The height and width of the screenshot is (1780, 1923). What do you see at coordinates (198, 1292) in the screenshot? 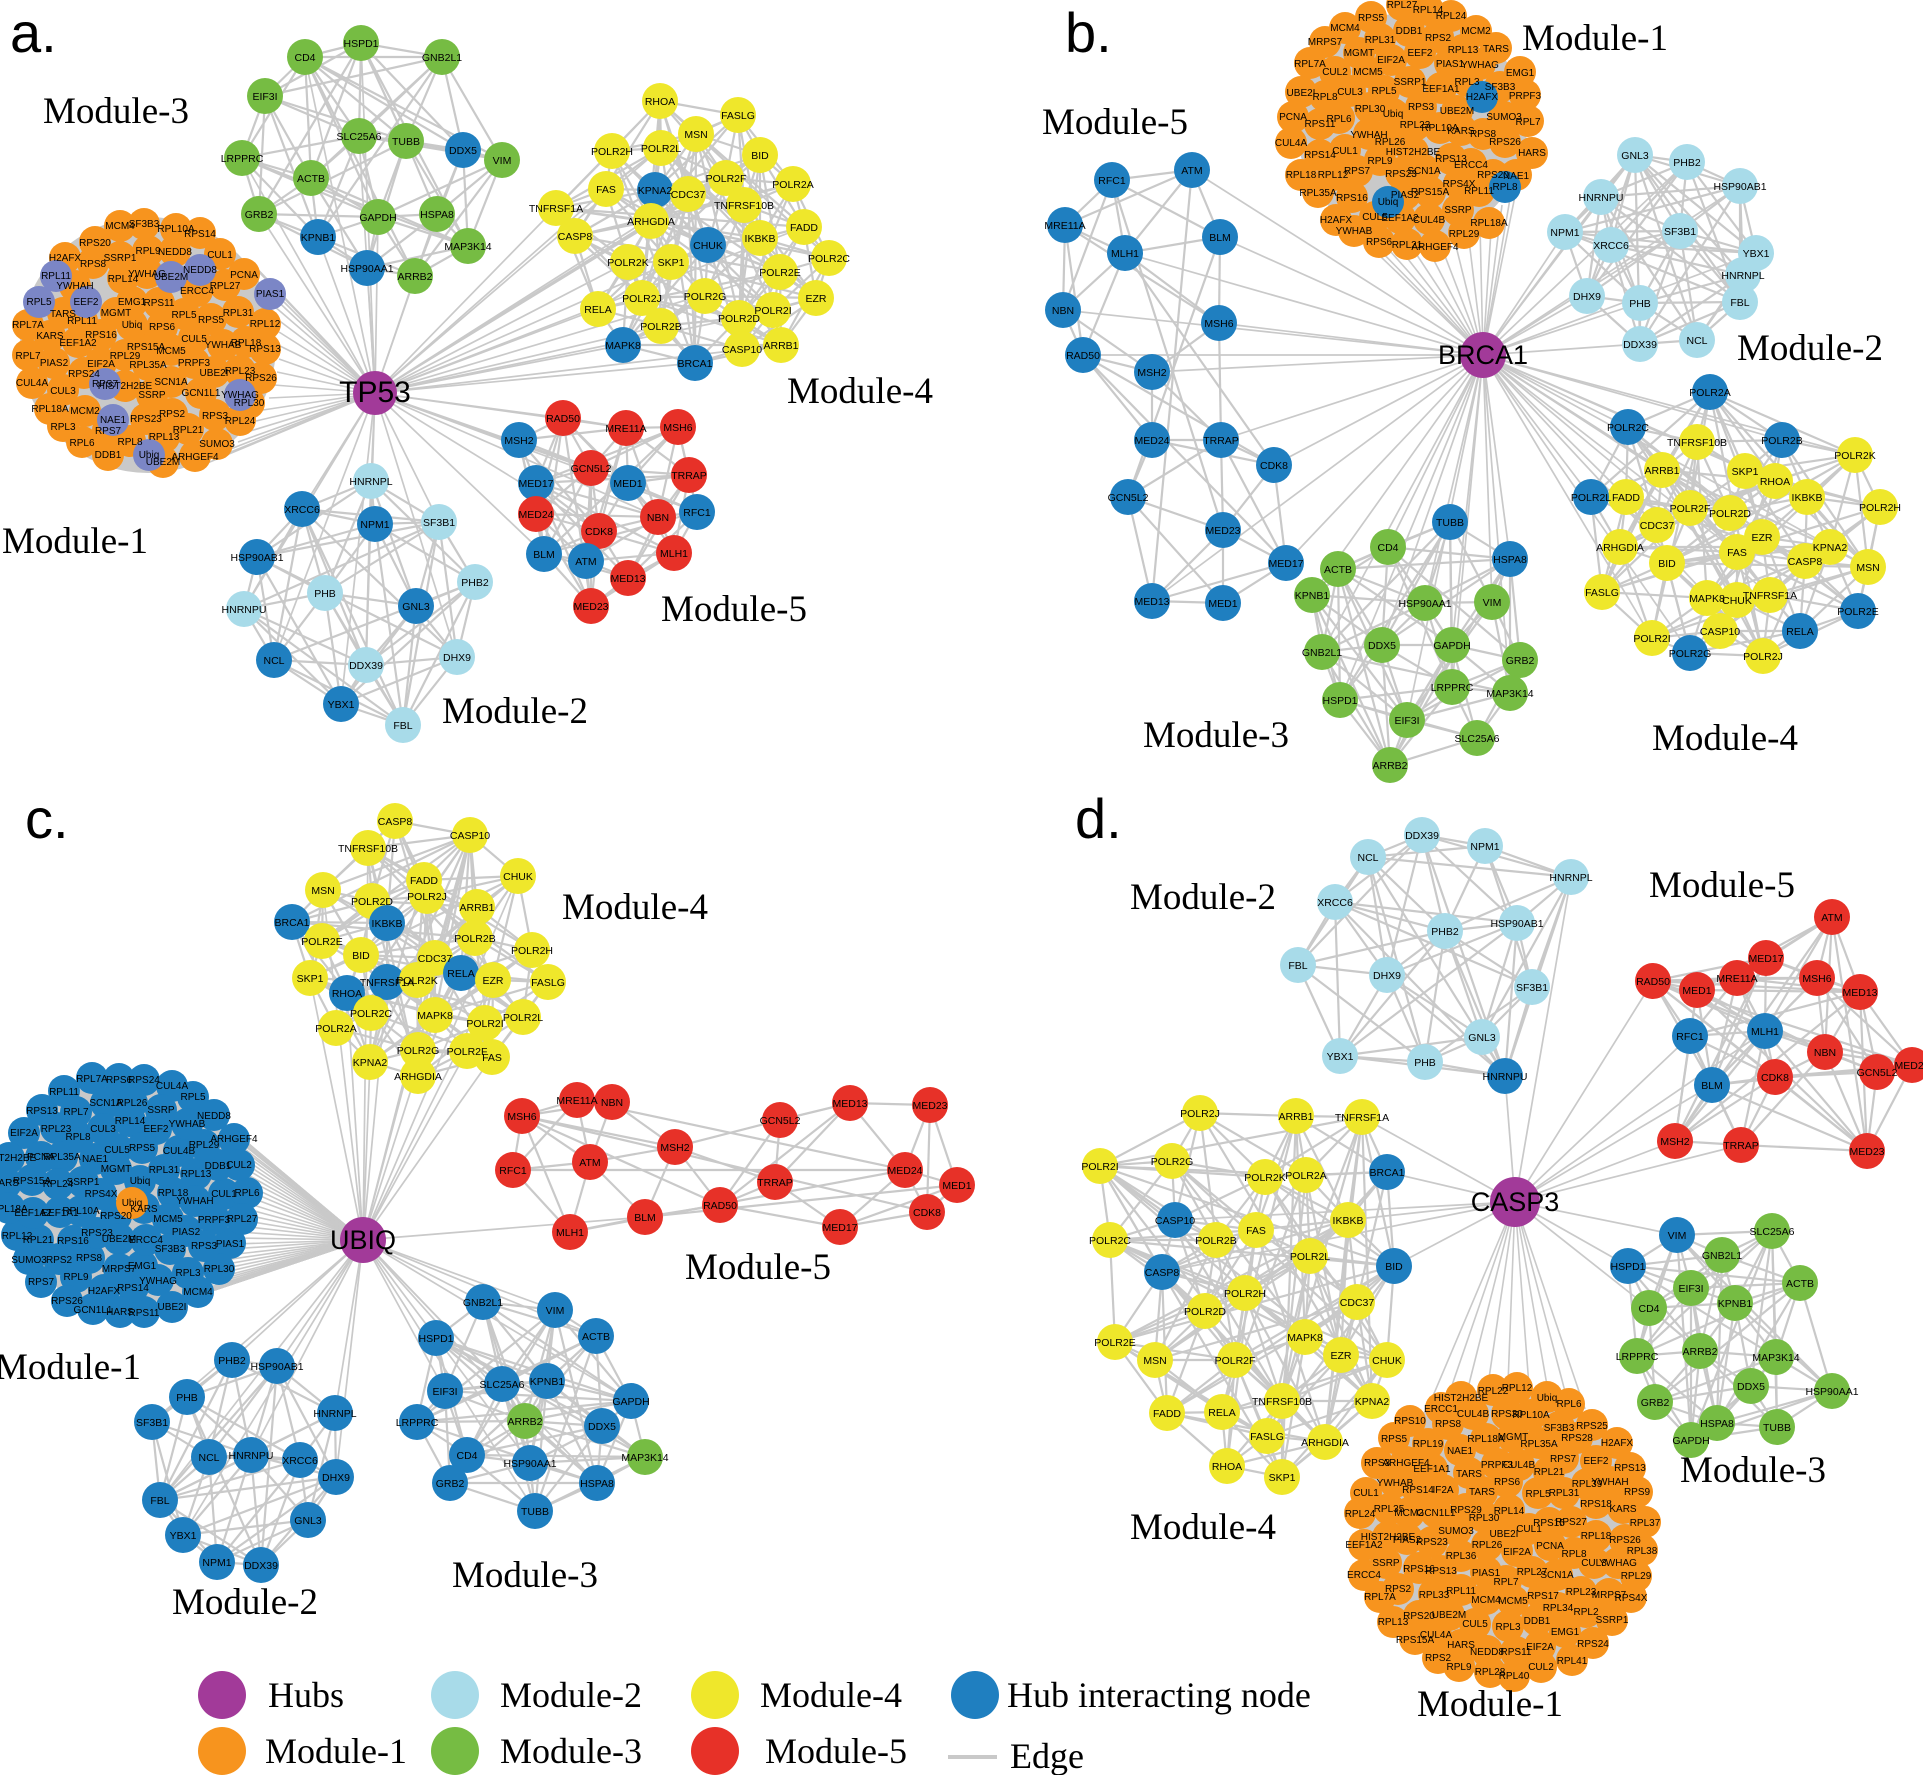
I see `svg-text: MCM4` at bounding box center [198, 1292].